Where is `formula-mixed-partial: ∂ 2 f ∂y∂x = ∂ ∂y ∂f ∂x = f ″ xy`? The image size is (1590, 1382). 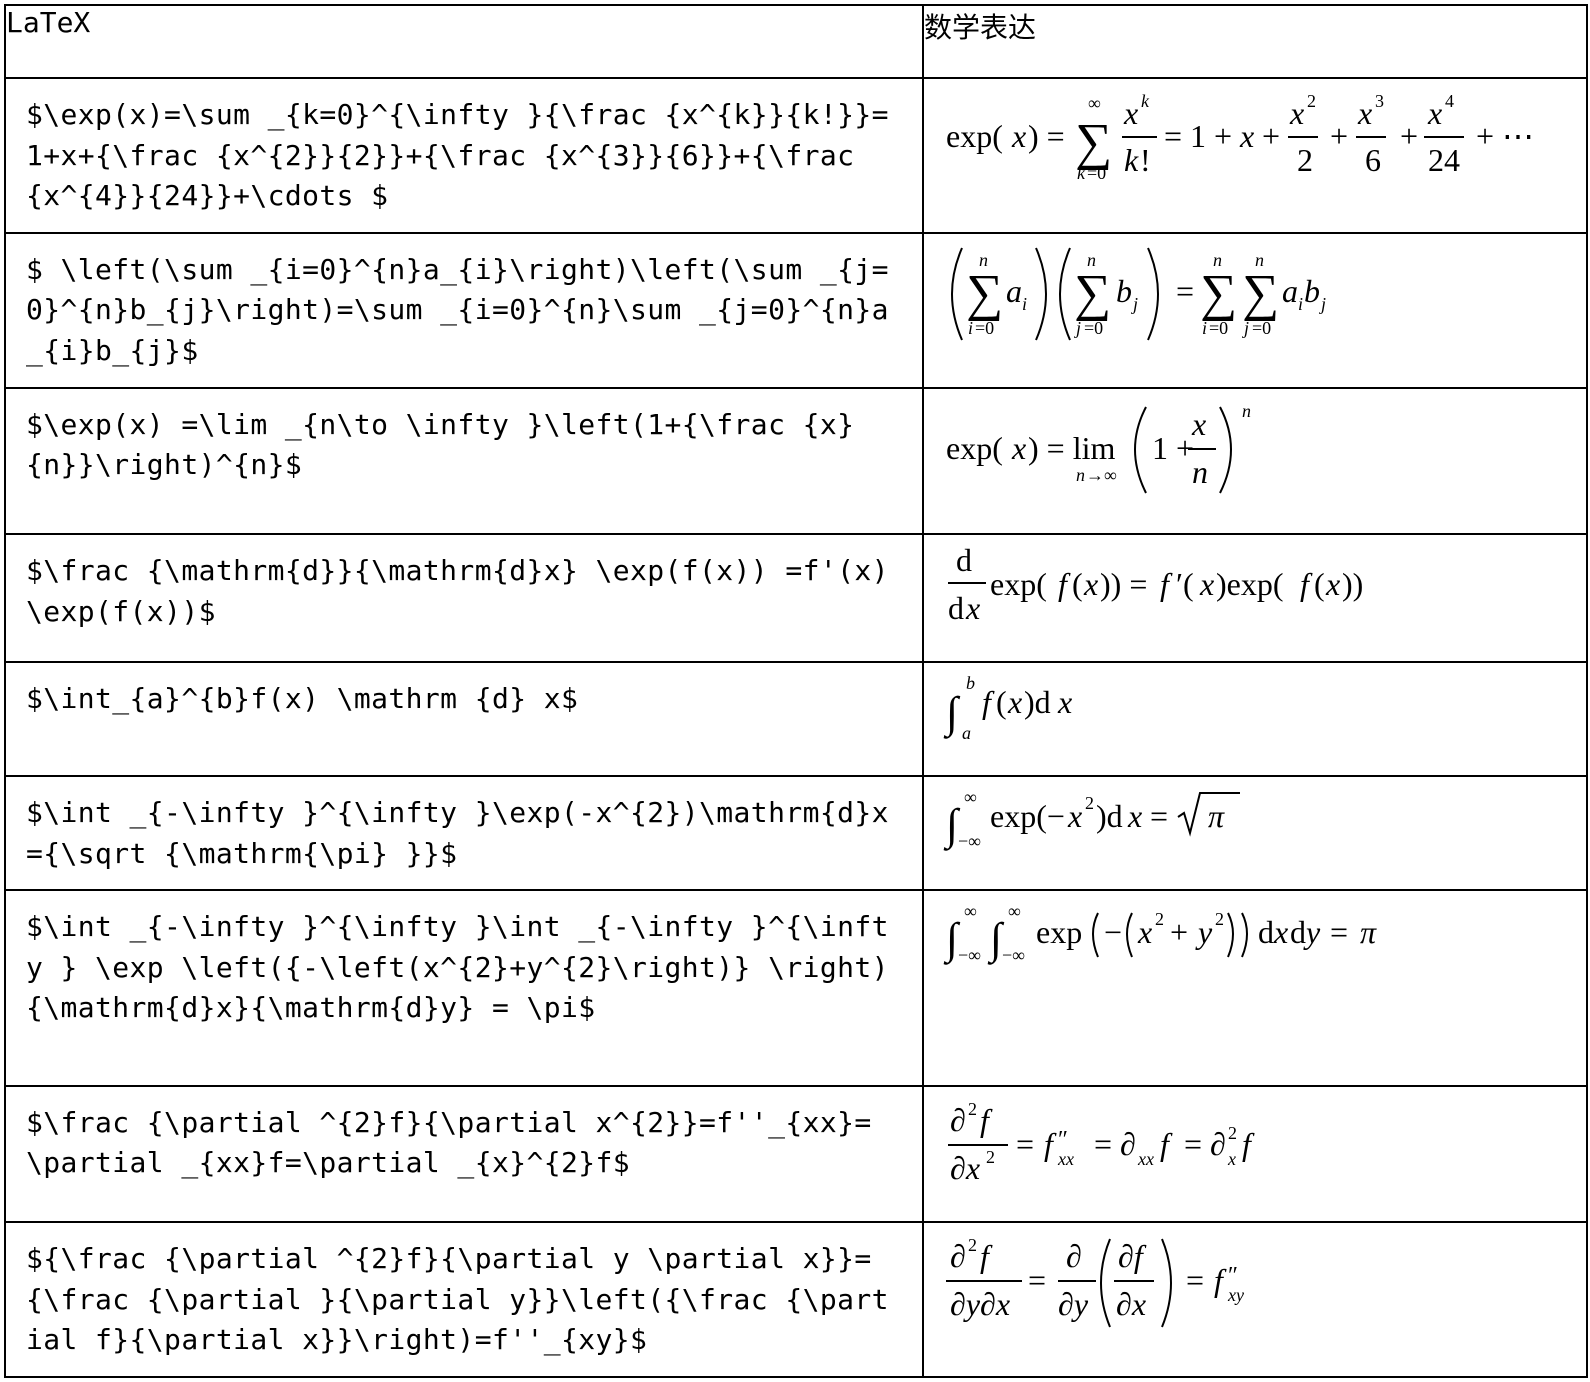 formula-mixed-partial: ∂ 2 f ∂y∂x = ∂ ∂y ∂f ∂x = f ″ xy is located at coordinates (1095, 1281).